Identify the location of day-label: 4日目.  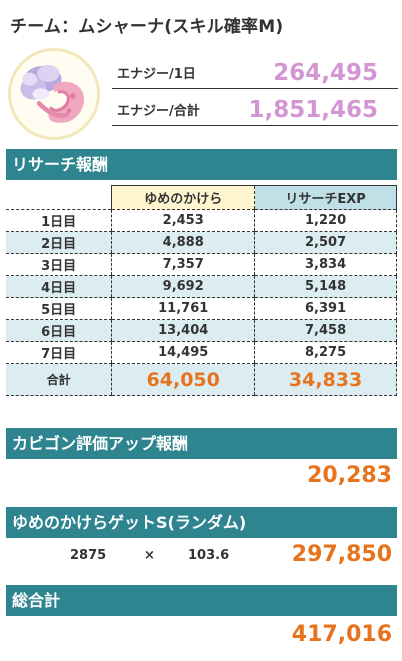
(59, 286).